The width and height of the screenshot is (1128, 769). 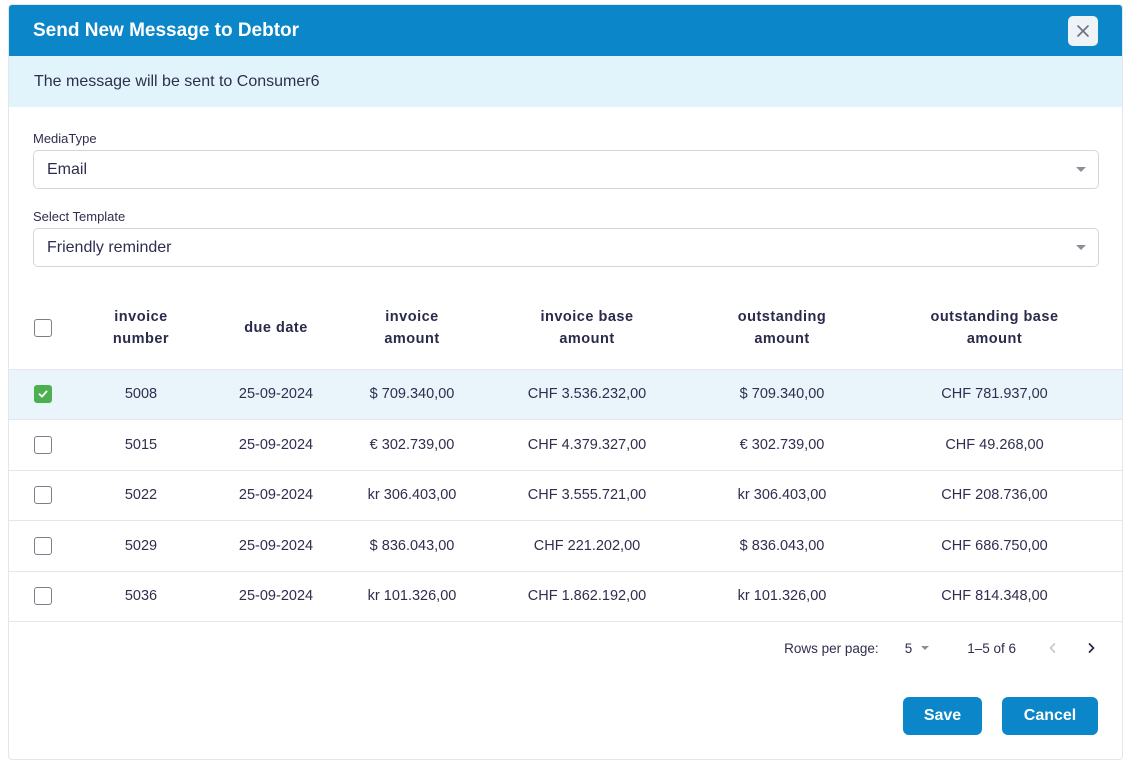 I want to click on media-type-value: Email, so click(x=67, y=169).